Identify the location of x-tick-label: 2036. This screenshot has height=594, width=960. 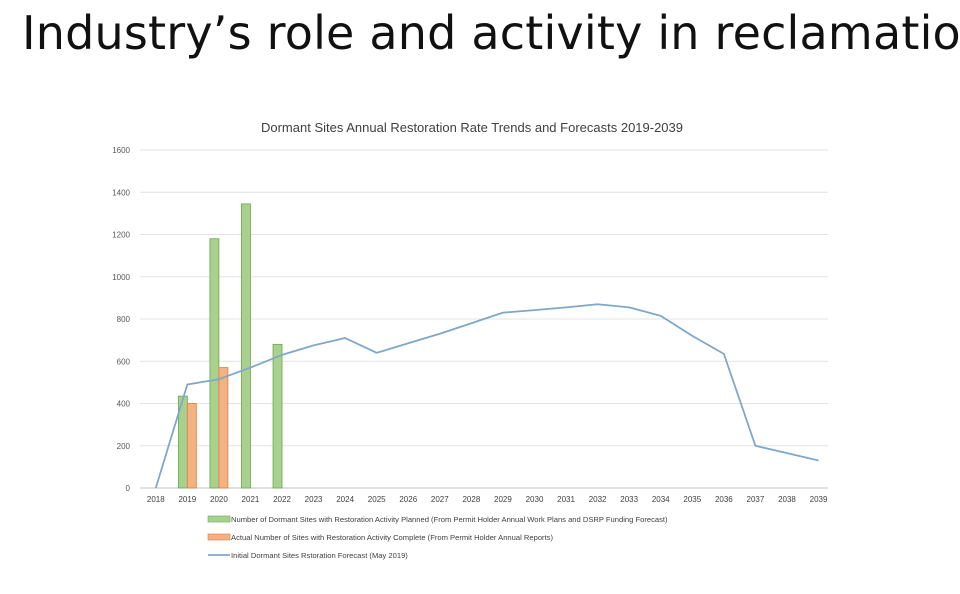
(724, 499).